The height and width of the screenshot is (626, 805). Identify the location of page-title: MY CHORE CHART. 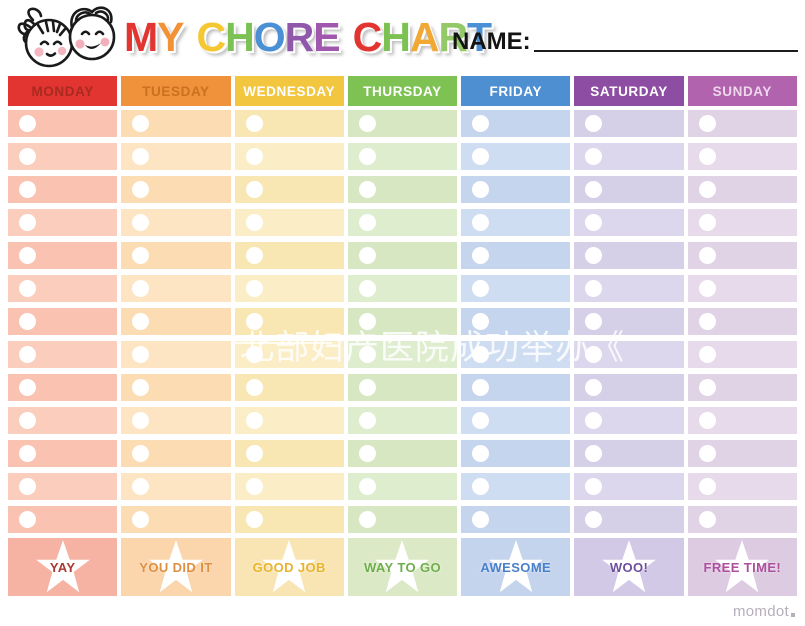
(308, 40).